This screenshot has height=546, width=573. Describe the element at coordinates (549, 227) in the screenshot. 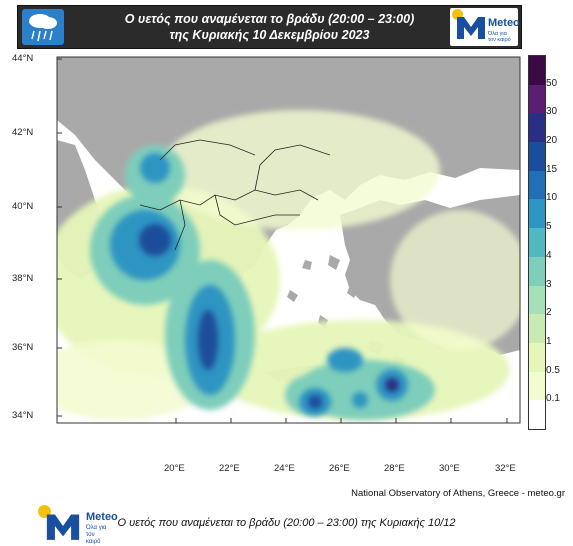

I see `colorbar-label: 5` at that location.